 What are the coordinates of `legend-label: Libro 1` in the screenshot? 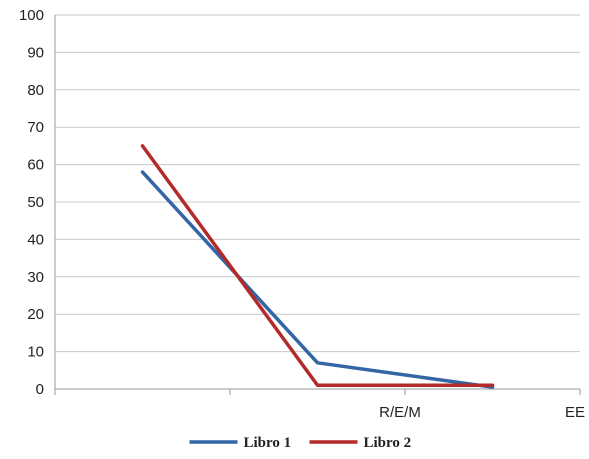 It's located at (268, 443).